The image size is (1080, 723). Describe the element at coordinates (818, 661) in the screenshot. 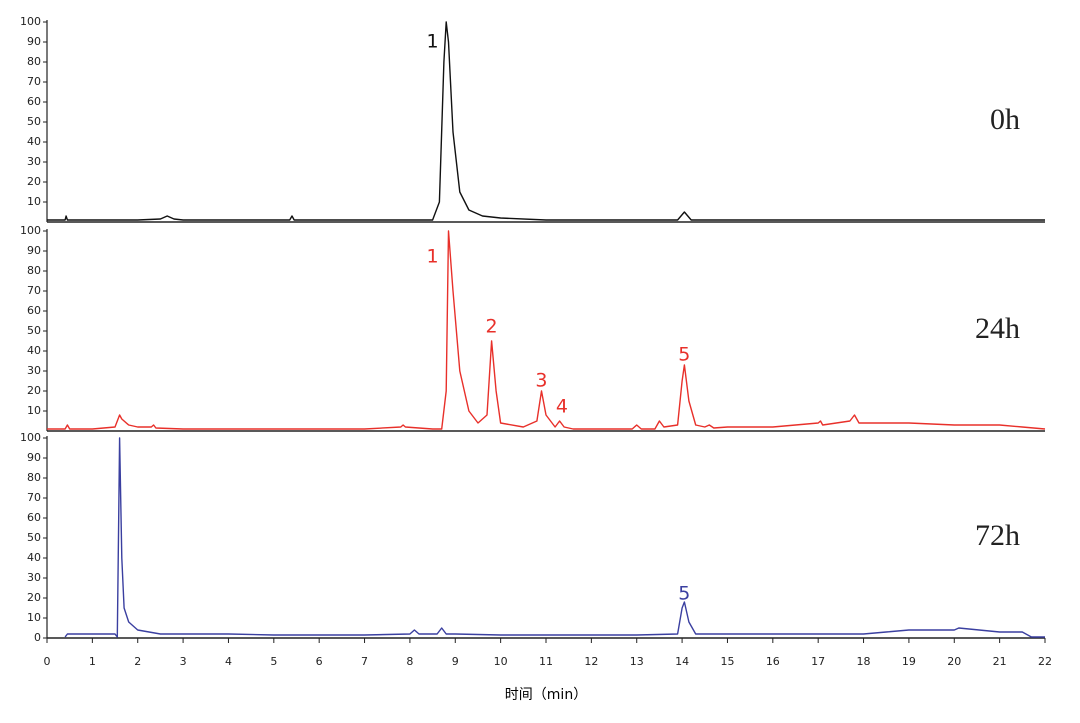

I see `x-tick-label: 17` at that location.